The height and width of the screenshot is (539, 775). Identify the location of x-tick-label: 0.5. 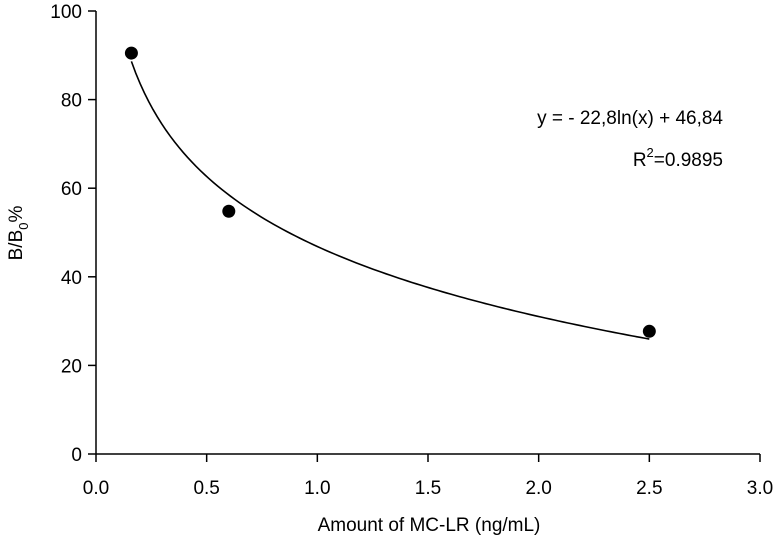
(206, 488).